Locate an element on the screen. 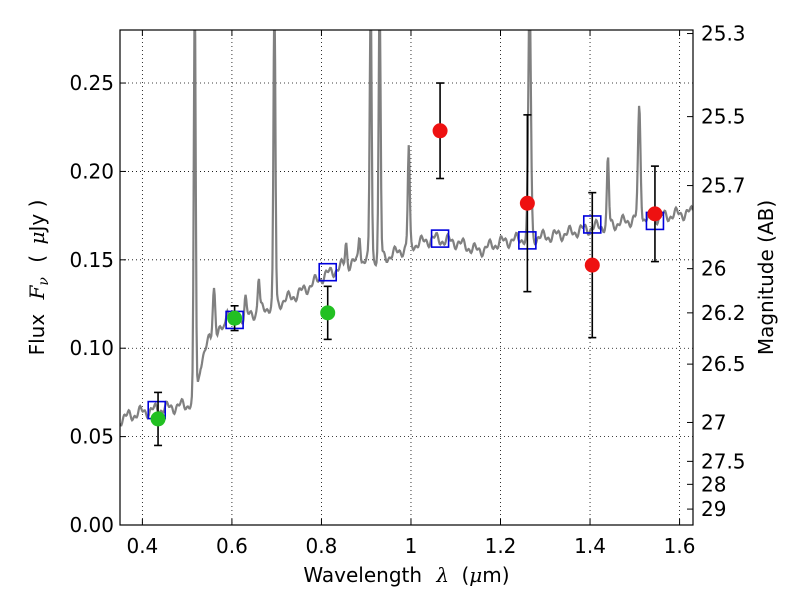 The width and height of the screenshot is (800, 600). y2-tick-label-8: 28 is located at coordinates (713, 484).